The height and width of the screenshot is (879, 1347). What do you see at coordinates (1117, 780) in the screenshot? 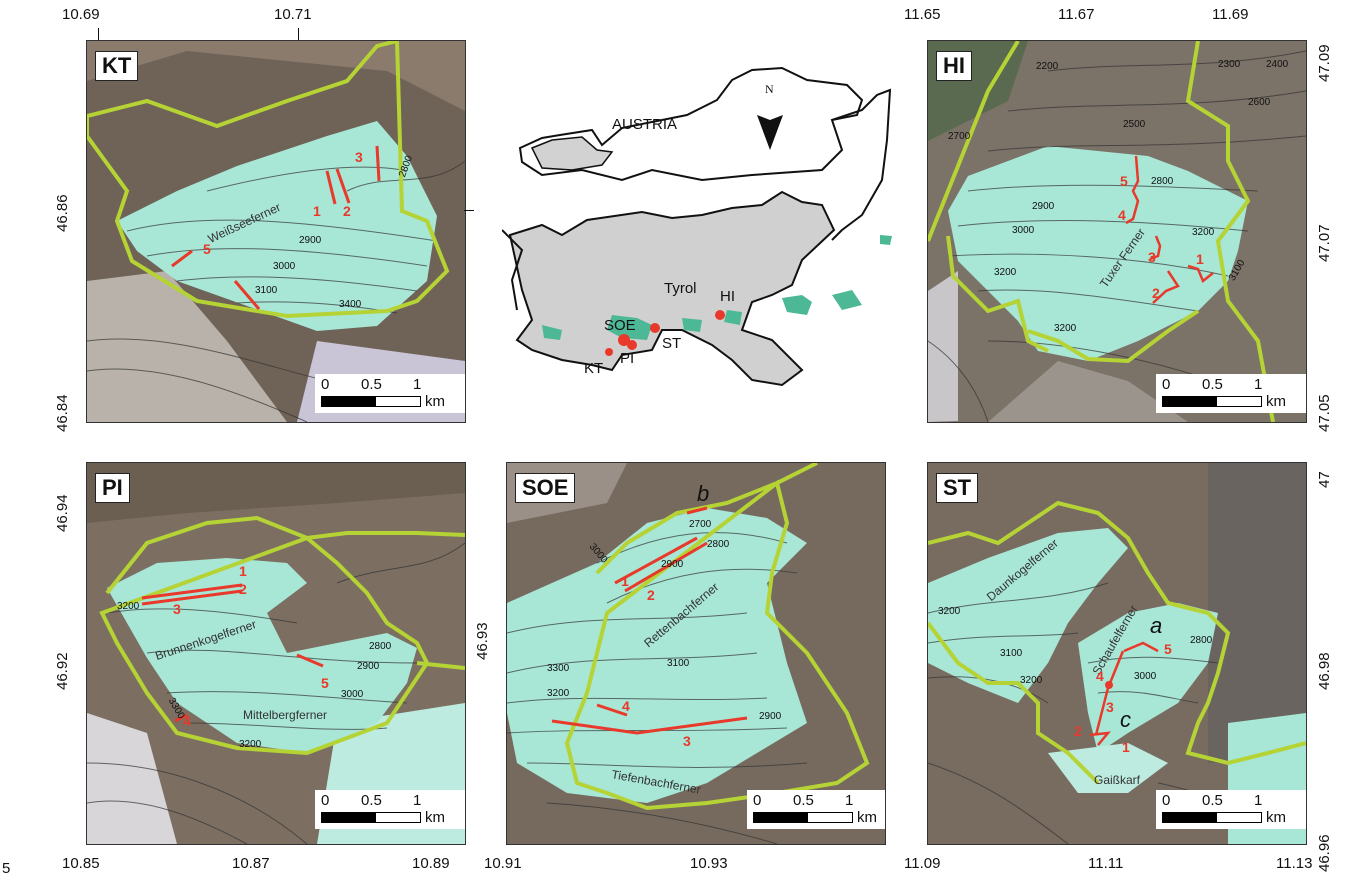
I see `glacier-label: Gaißkarf` at bounding box center [1117, 780].